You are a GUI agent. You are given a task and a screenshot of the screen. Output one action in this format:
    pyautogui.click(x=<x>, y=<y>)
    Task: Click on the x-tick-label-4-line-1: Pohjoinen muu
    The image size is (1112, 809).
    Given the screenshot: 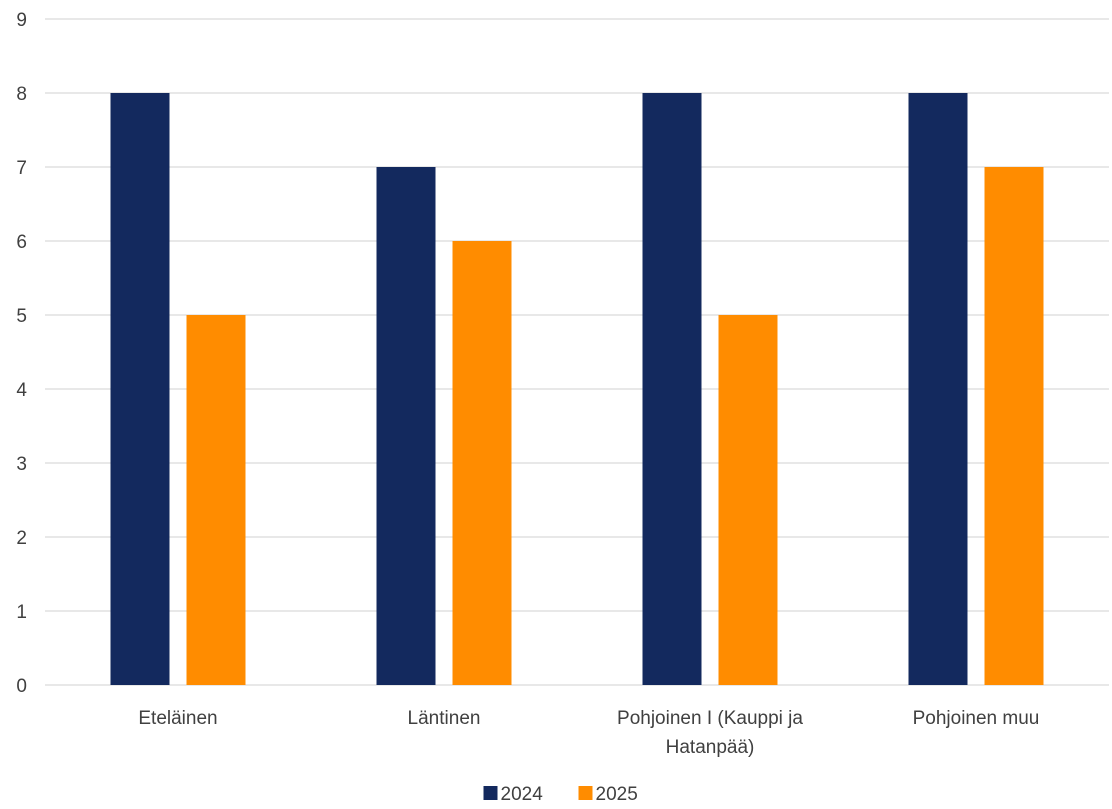 What is the action you would take?
    pyautogui.click(x=976, y=718)
    